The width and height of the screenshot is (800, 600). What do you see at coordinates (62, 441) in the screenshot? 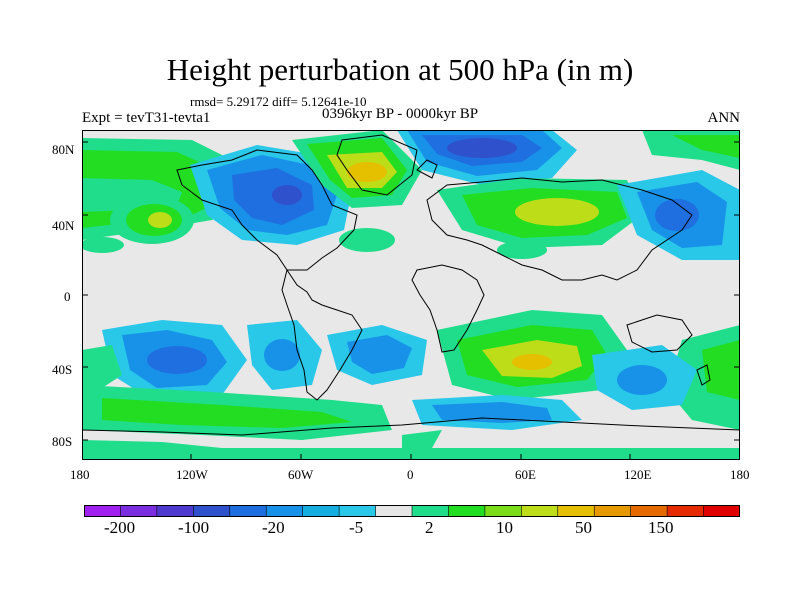
I see `lat-label-80s: 80S` at bounding box center [62, 441].